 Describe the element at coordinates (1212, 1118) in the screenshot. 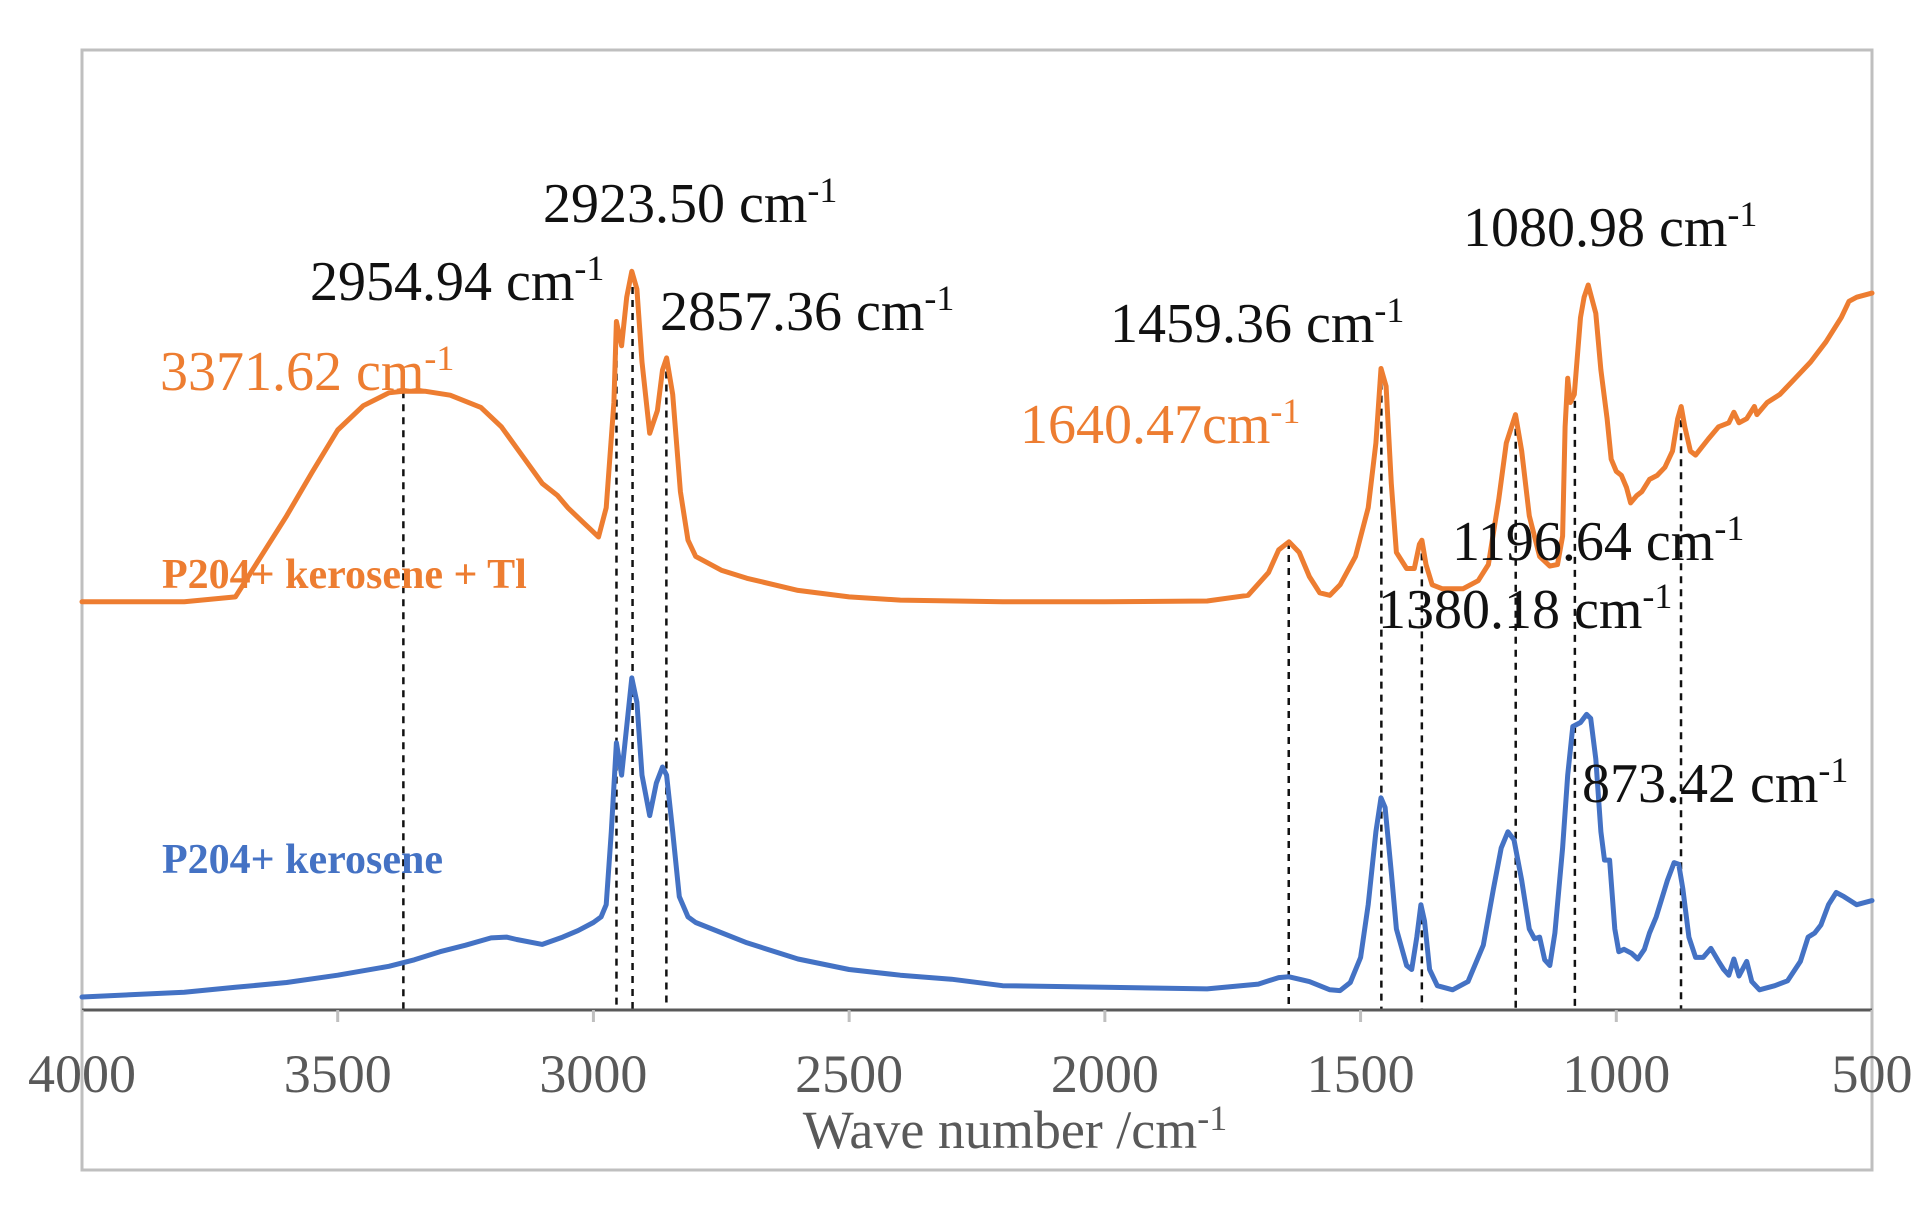

I see `x-axis-title-sup: -1` at that location.